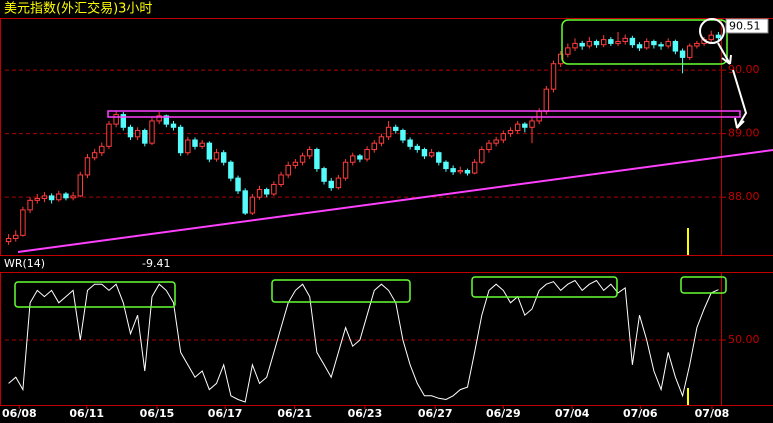 The width and height of the screenshot is (773, 423). What do you see at coordinates (712, 413) in the screenshot?
I see `x-tick-label: 07/08` at bounding box center [712, 413].